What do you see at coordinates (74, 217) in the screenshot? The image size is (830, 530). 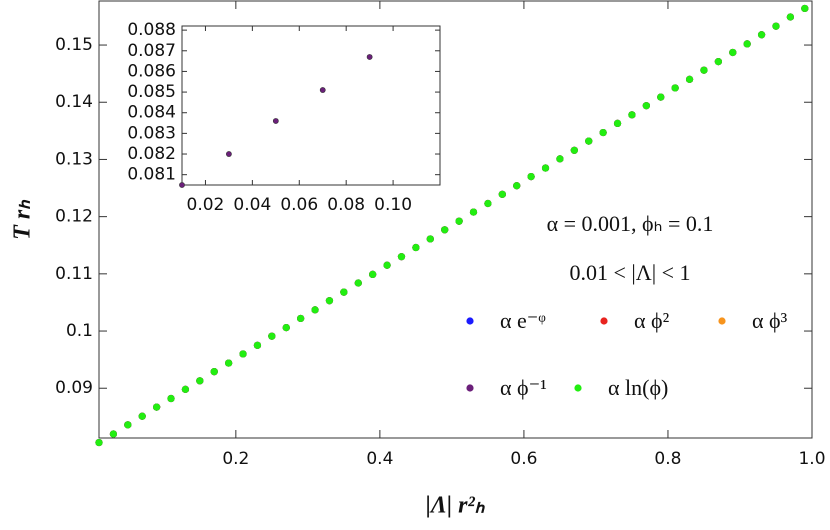 I see `y-tick-label: 0.12` at bounding box center [74, 217].